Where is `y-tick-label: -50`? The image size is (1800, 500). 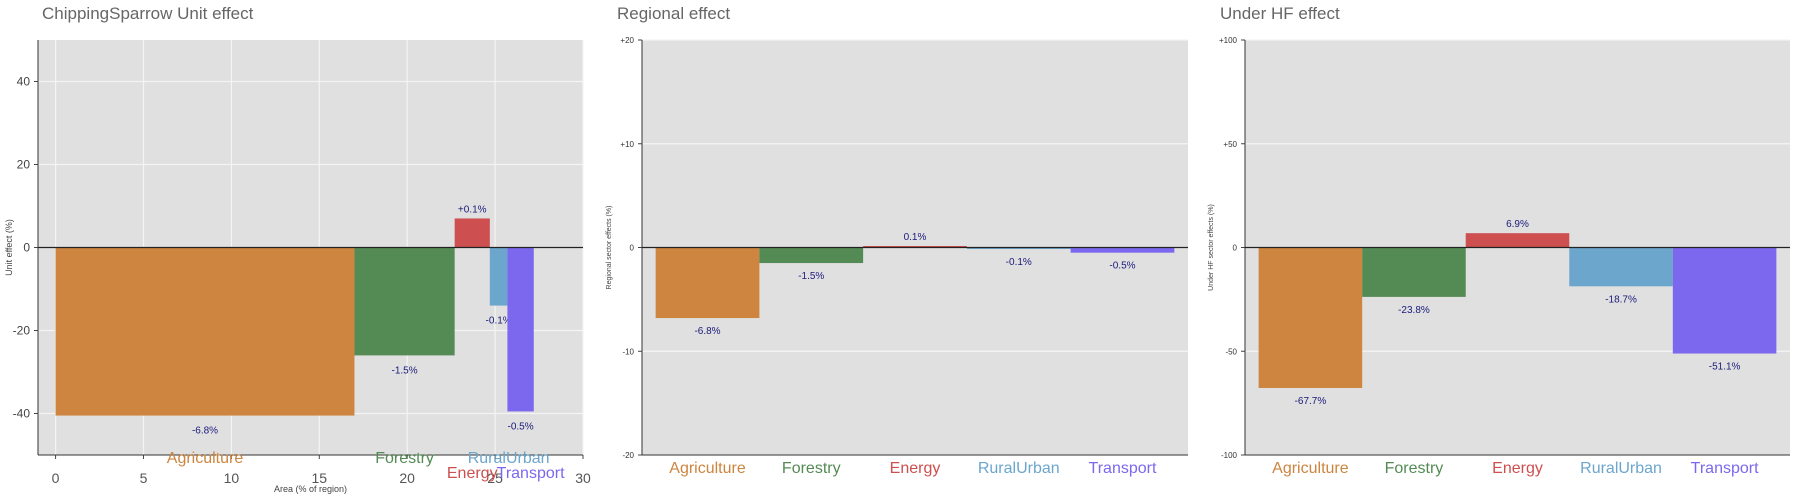 y-tick-label: -50 is located at coordinates (1231, 351).